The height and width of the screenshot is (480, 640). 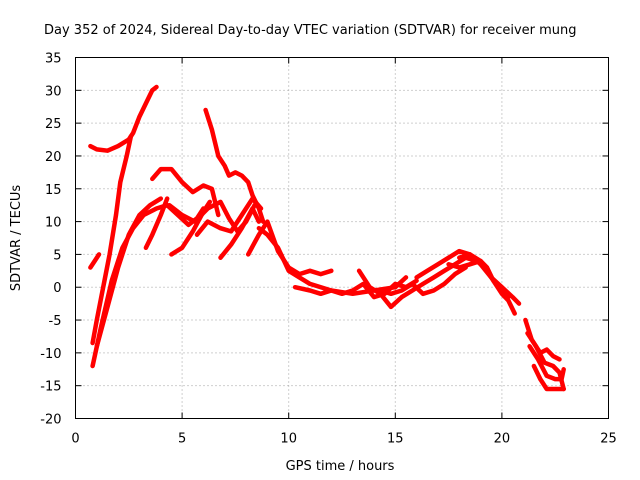 What do you see at coordinates (53, 59) in the screenshot?
I see `y-tick-label: 35` at bounding box center [53, 59].